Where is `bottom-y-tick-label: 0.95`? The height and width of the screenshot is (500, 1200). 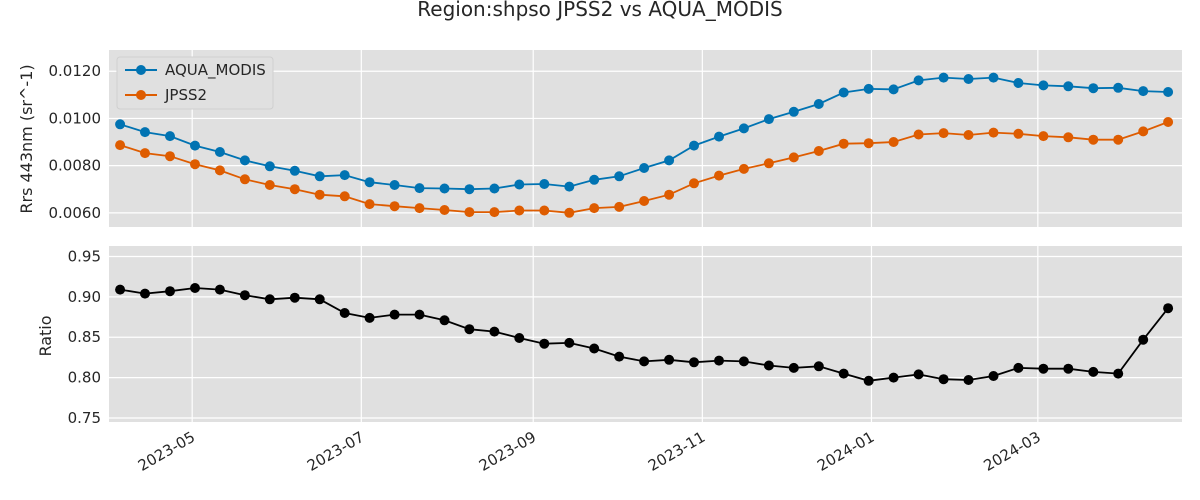
bottom-y-tick-label: 0.95 is located at coordinates (84, 256).